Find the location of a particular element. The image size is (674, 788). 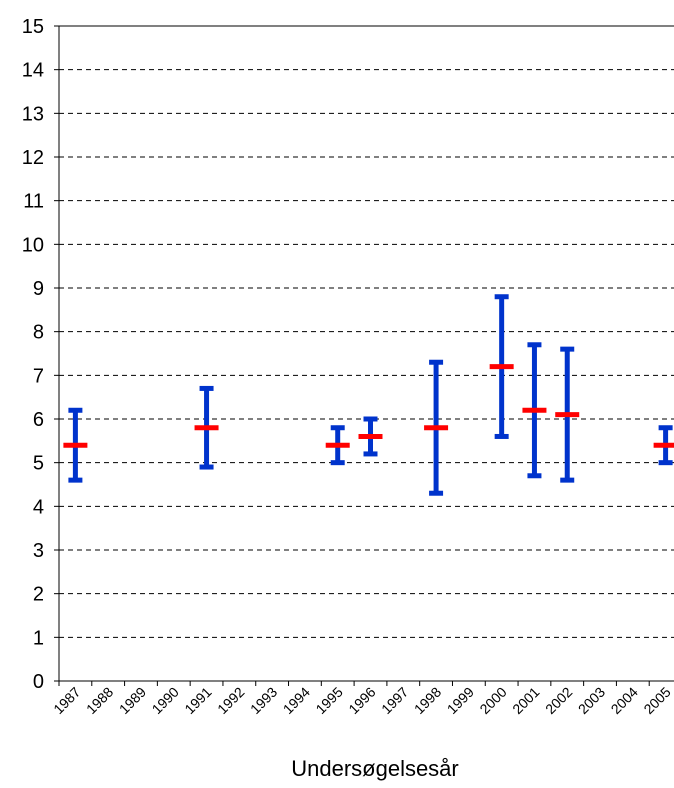

y-tick-label: 3 is located at coordinates (38, 551).